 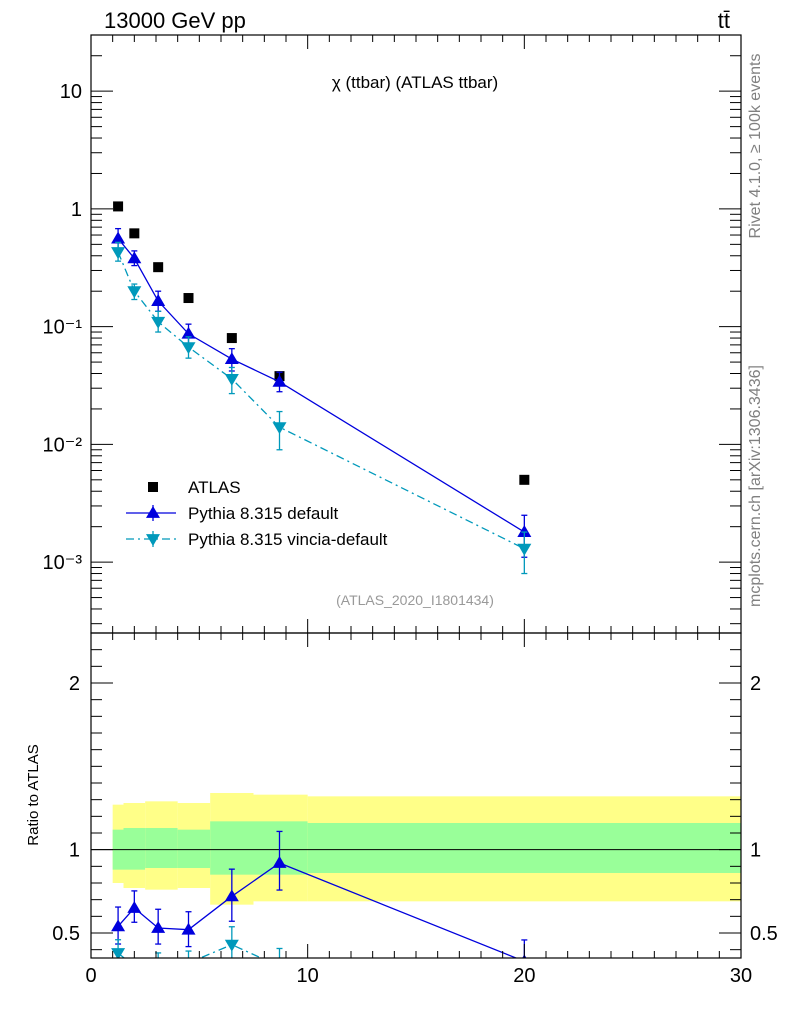 What do you see at coordinates (63, 563) in the screenshot?
I see `y-tick-label: 10⁻³` at bounding box center [63, 563].